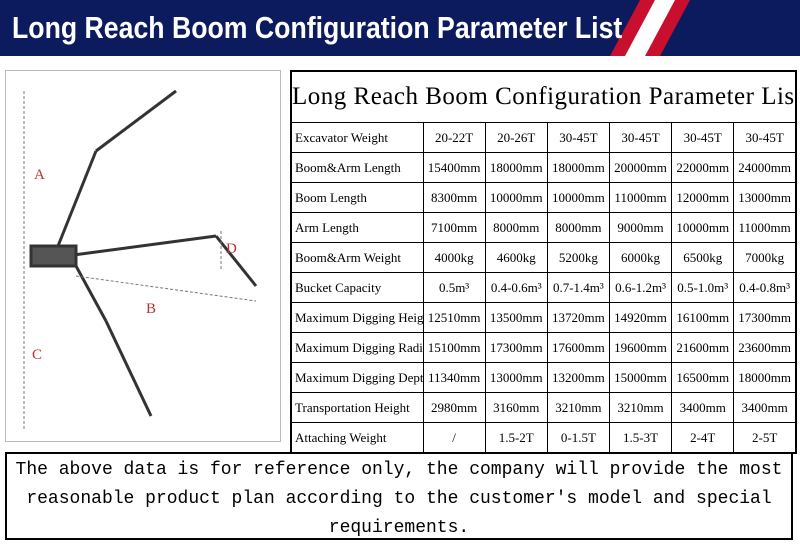 Image resolution: width=800 pixels, height=549 pixels. I want to click on table-cell: 20-22T, so click(454, 137).